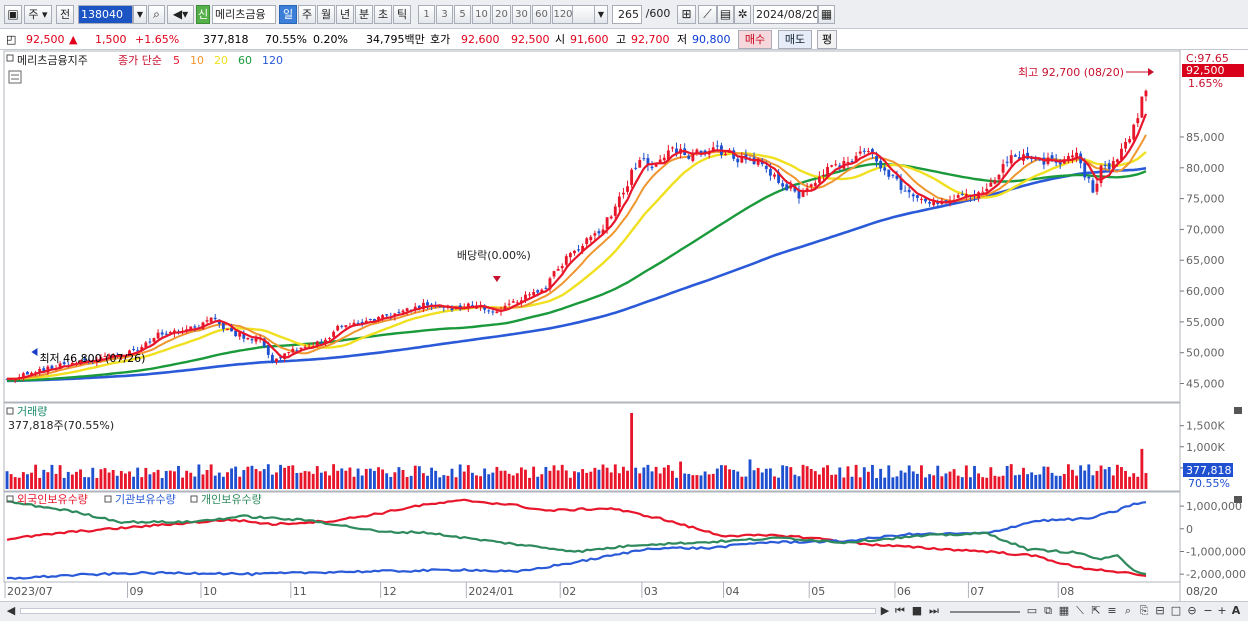 The height and width of the screenshot is (621, 1248). What do you see at coordinates (885, 610) in the screenshot?
I see `scroll-right-icon: ▶` at bounding box center [885, 610].